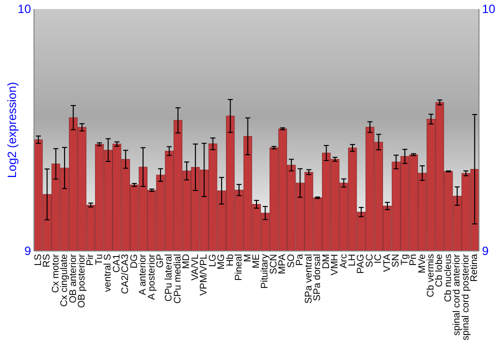 The image size is (500, 350). What do you see at coordinates (352, 260) in the screenshot?
I see `x-tick-label: LH` at bounding box center [352, 260].